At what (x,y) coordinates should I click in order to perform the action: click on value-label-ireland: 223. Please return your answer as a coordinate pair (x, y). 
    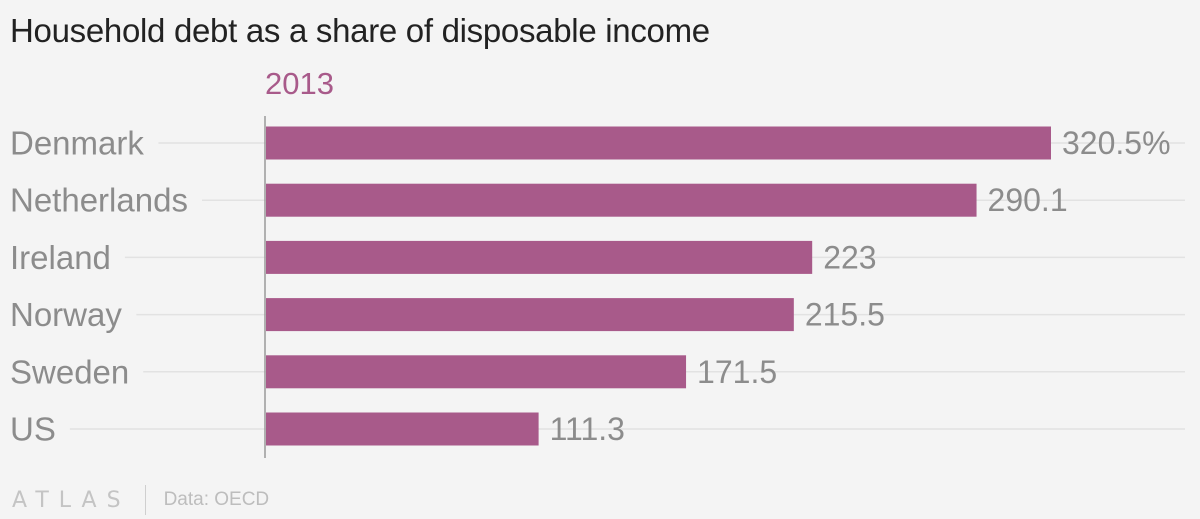
    Looking at the image, I should click on (849, 257).